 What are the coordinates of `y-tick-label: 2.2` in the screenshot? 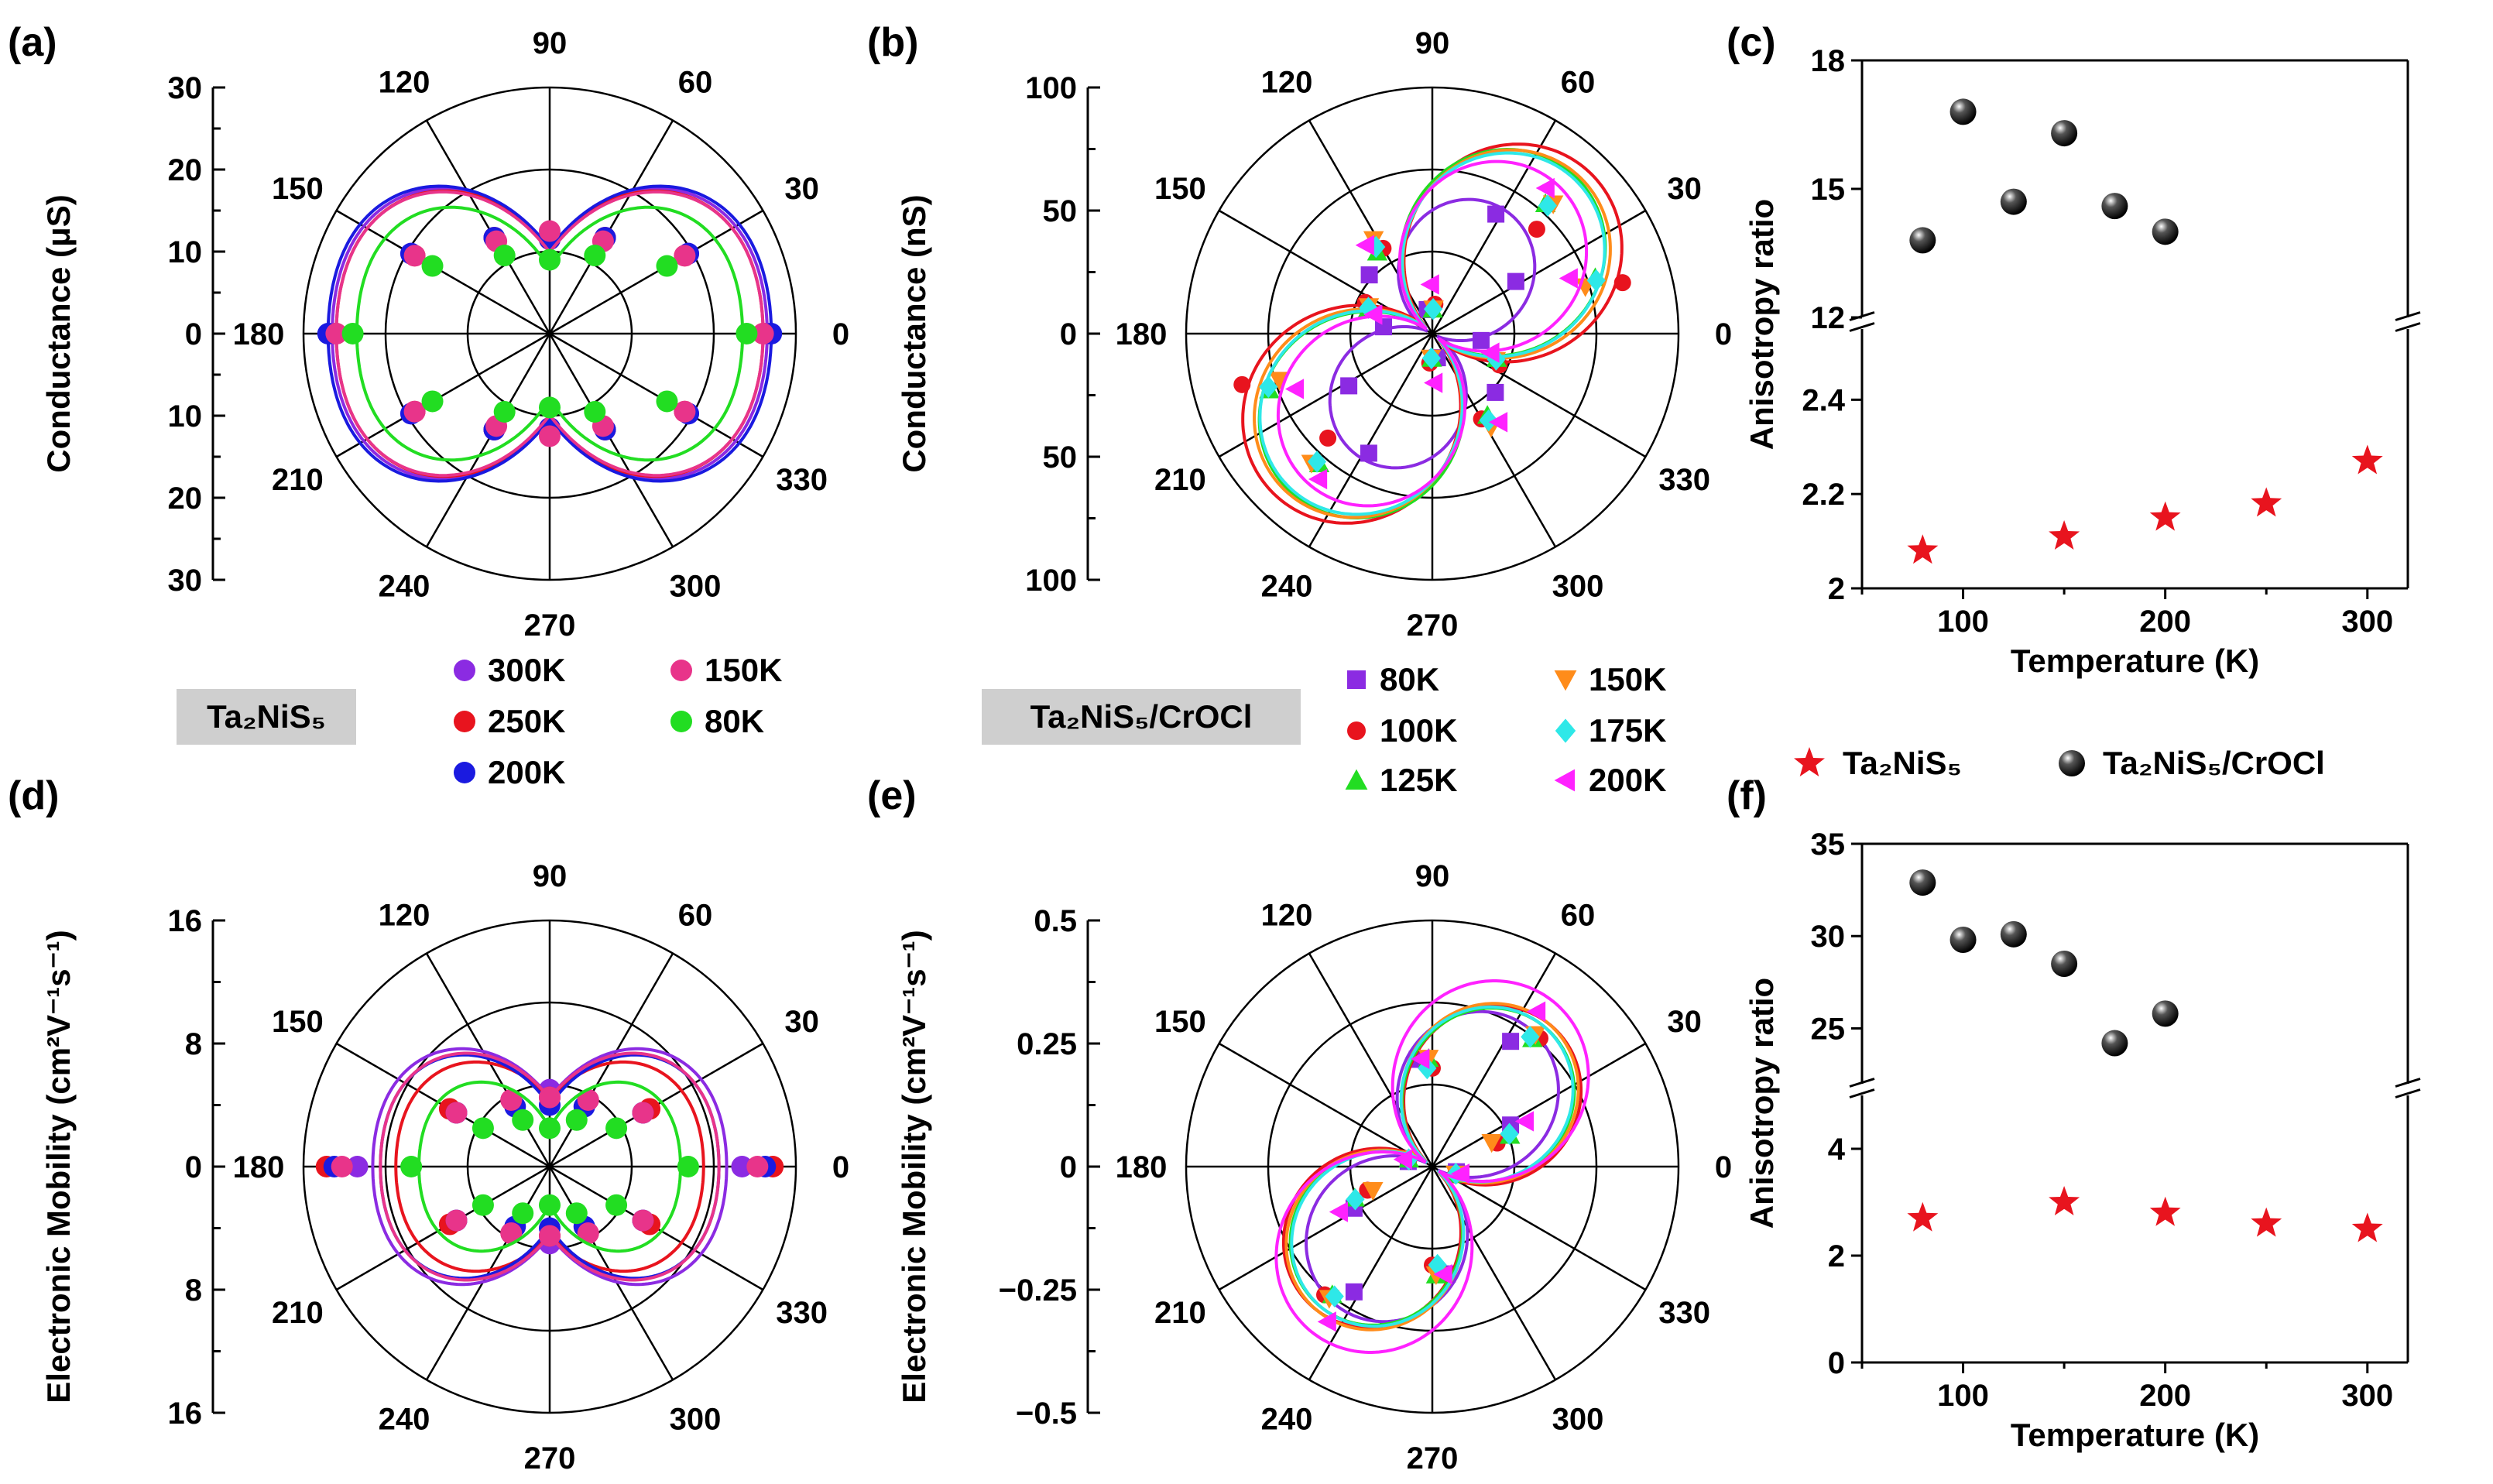 It's located at (1823, 495).